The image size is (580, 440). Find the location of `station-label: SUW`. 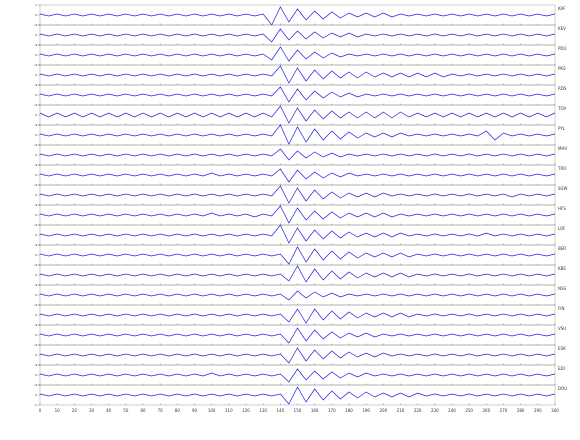

station-label: SUW is located at coordinates (562, 188).